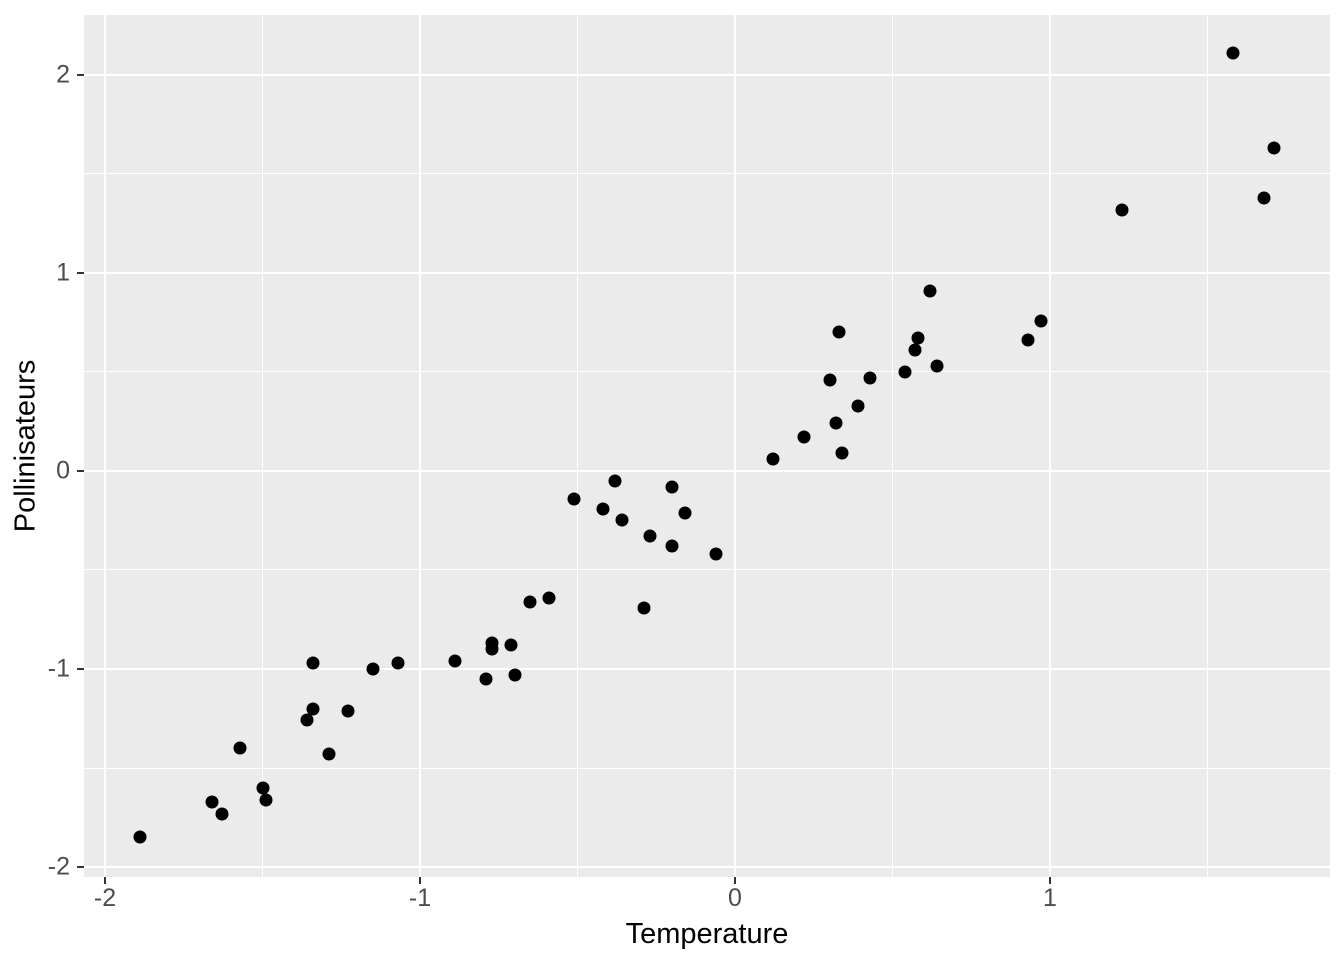 This screenshot has height=960, width=1344. I want to click on x-tick-label: -1, so click(420, 898).